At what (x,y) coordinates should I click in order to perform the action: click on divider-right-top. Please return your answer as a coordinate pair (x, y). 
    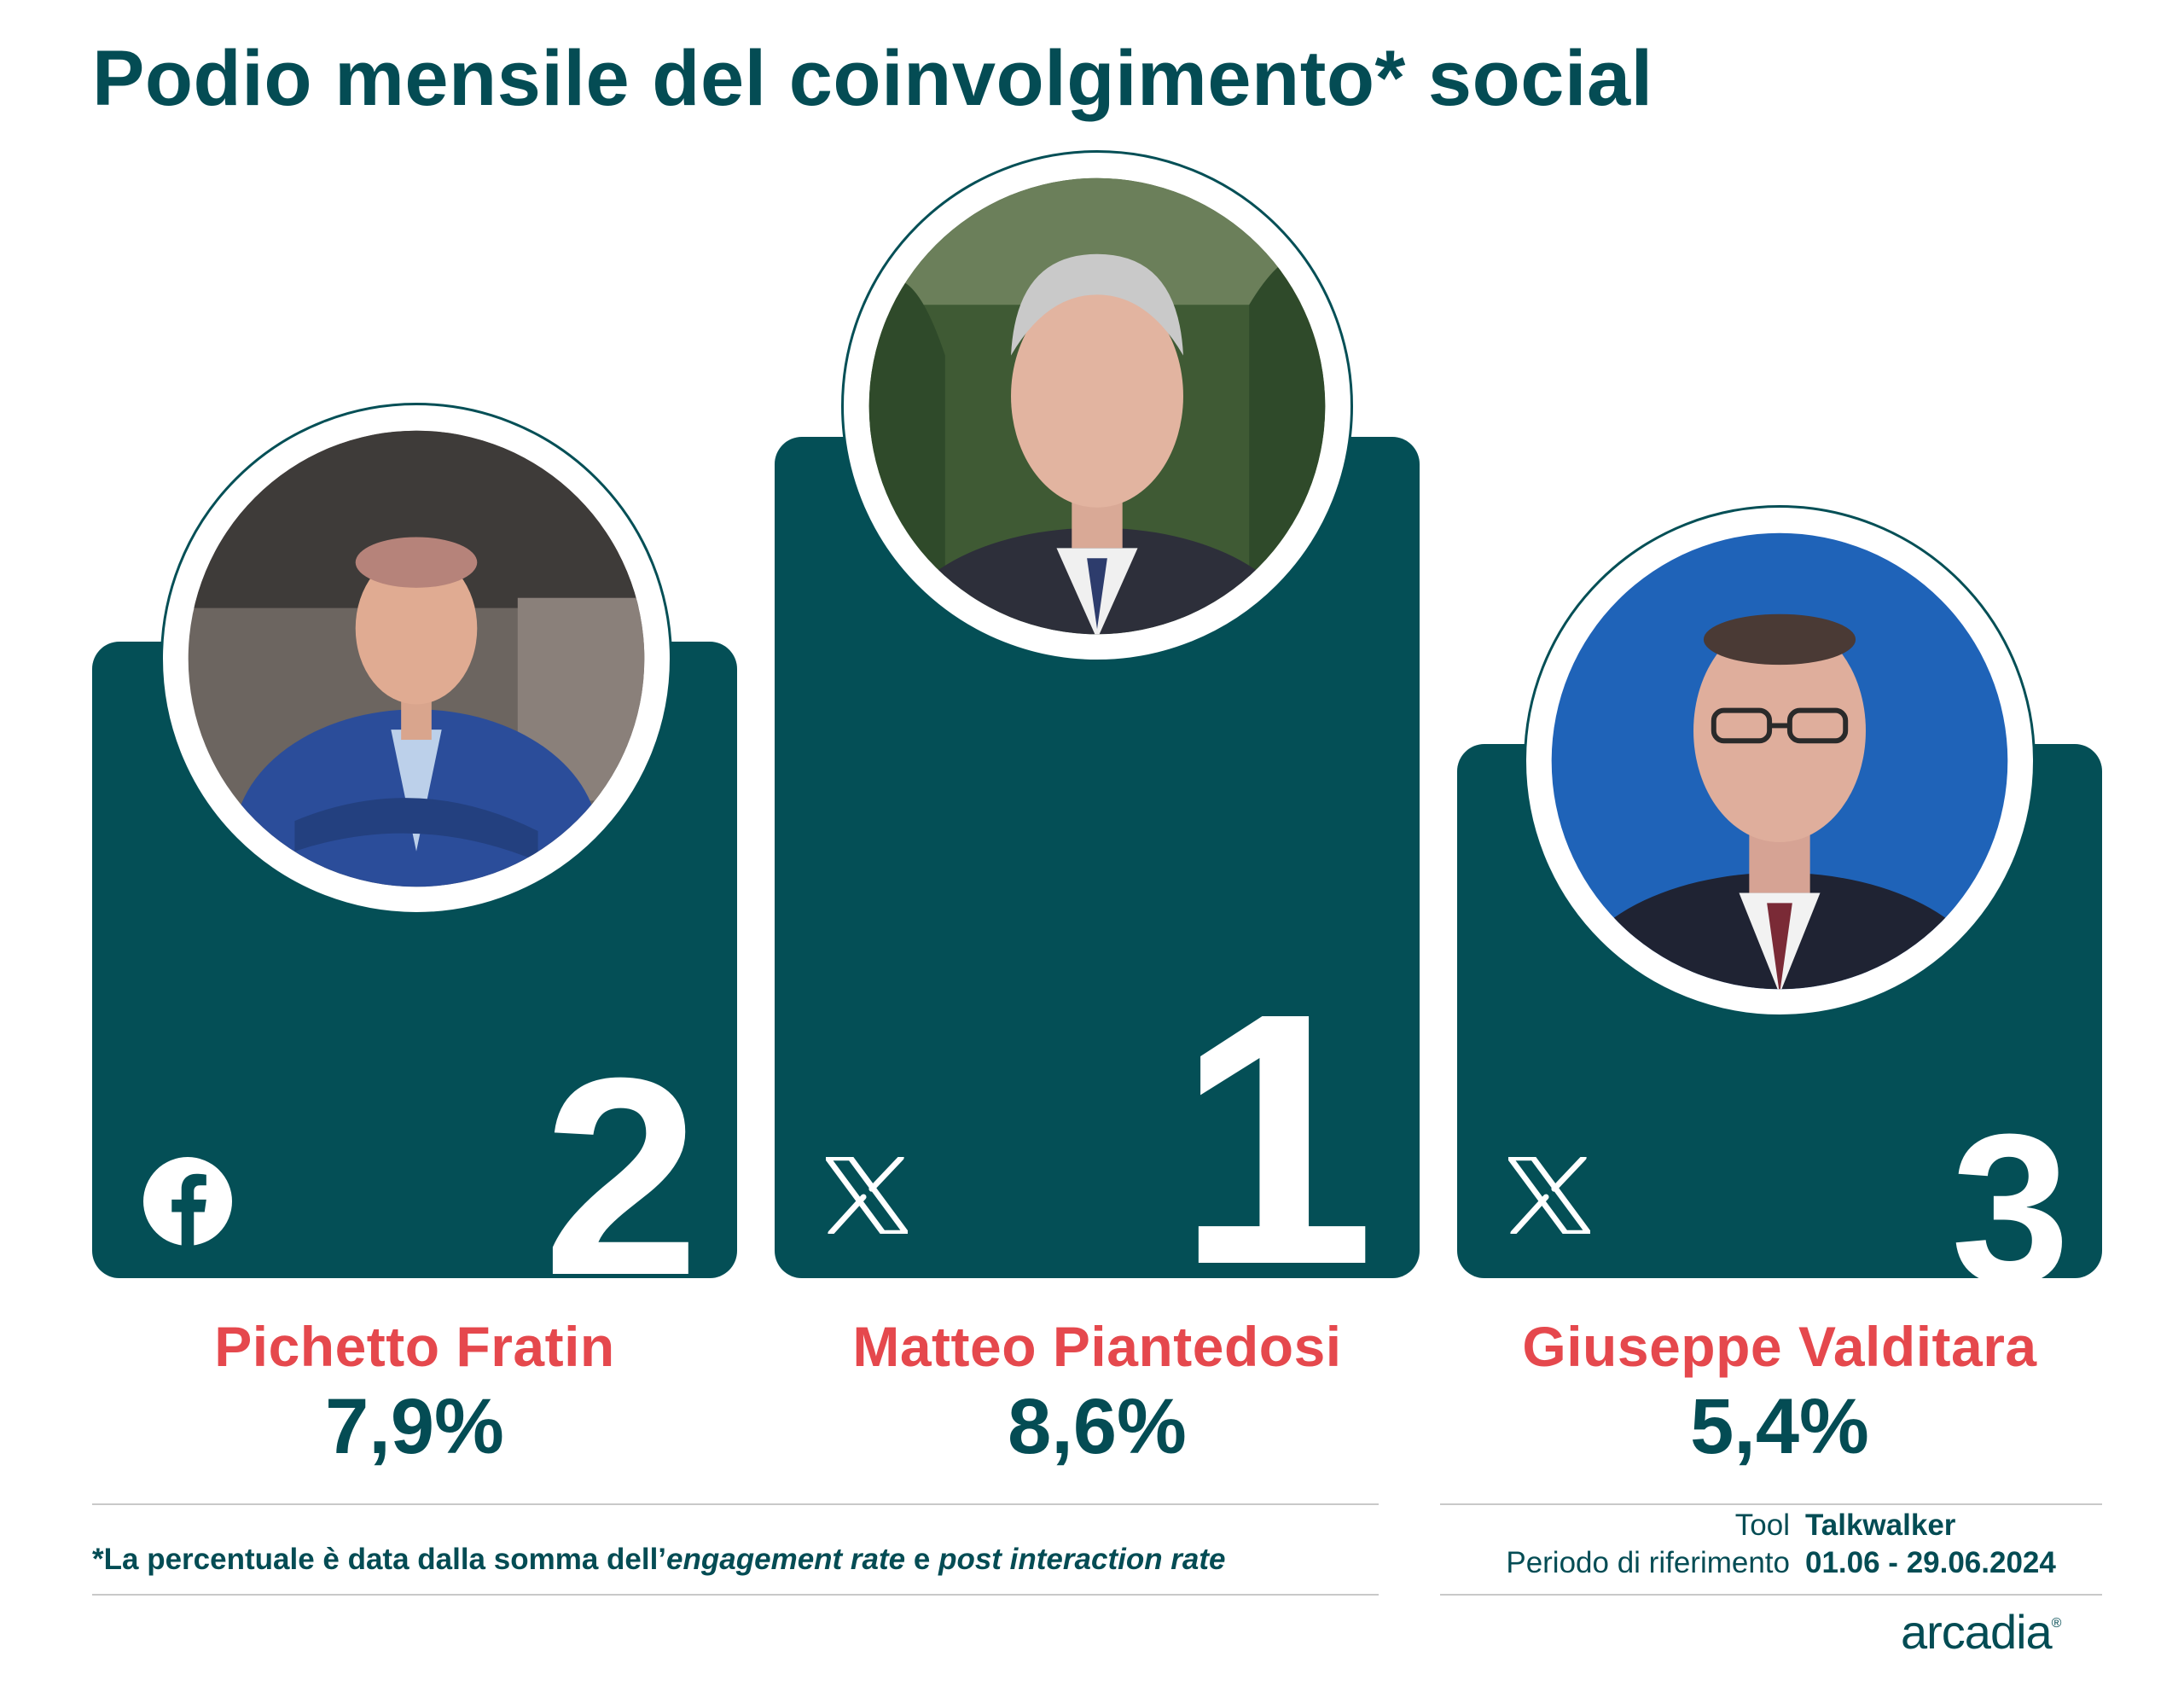
    Looking at the image, I should click on (1771, 1504).